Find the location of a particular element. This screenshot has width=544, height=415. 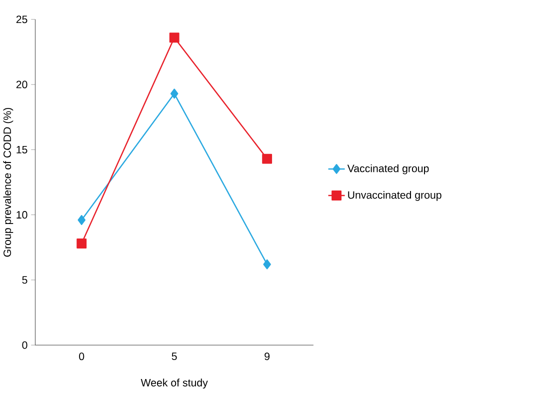

x-tick-label: 5 is located at coordinates (174, 356).